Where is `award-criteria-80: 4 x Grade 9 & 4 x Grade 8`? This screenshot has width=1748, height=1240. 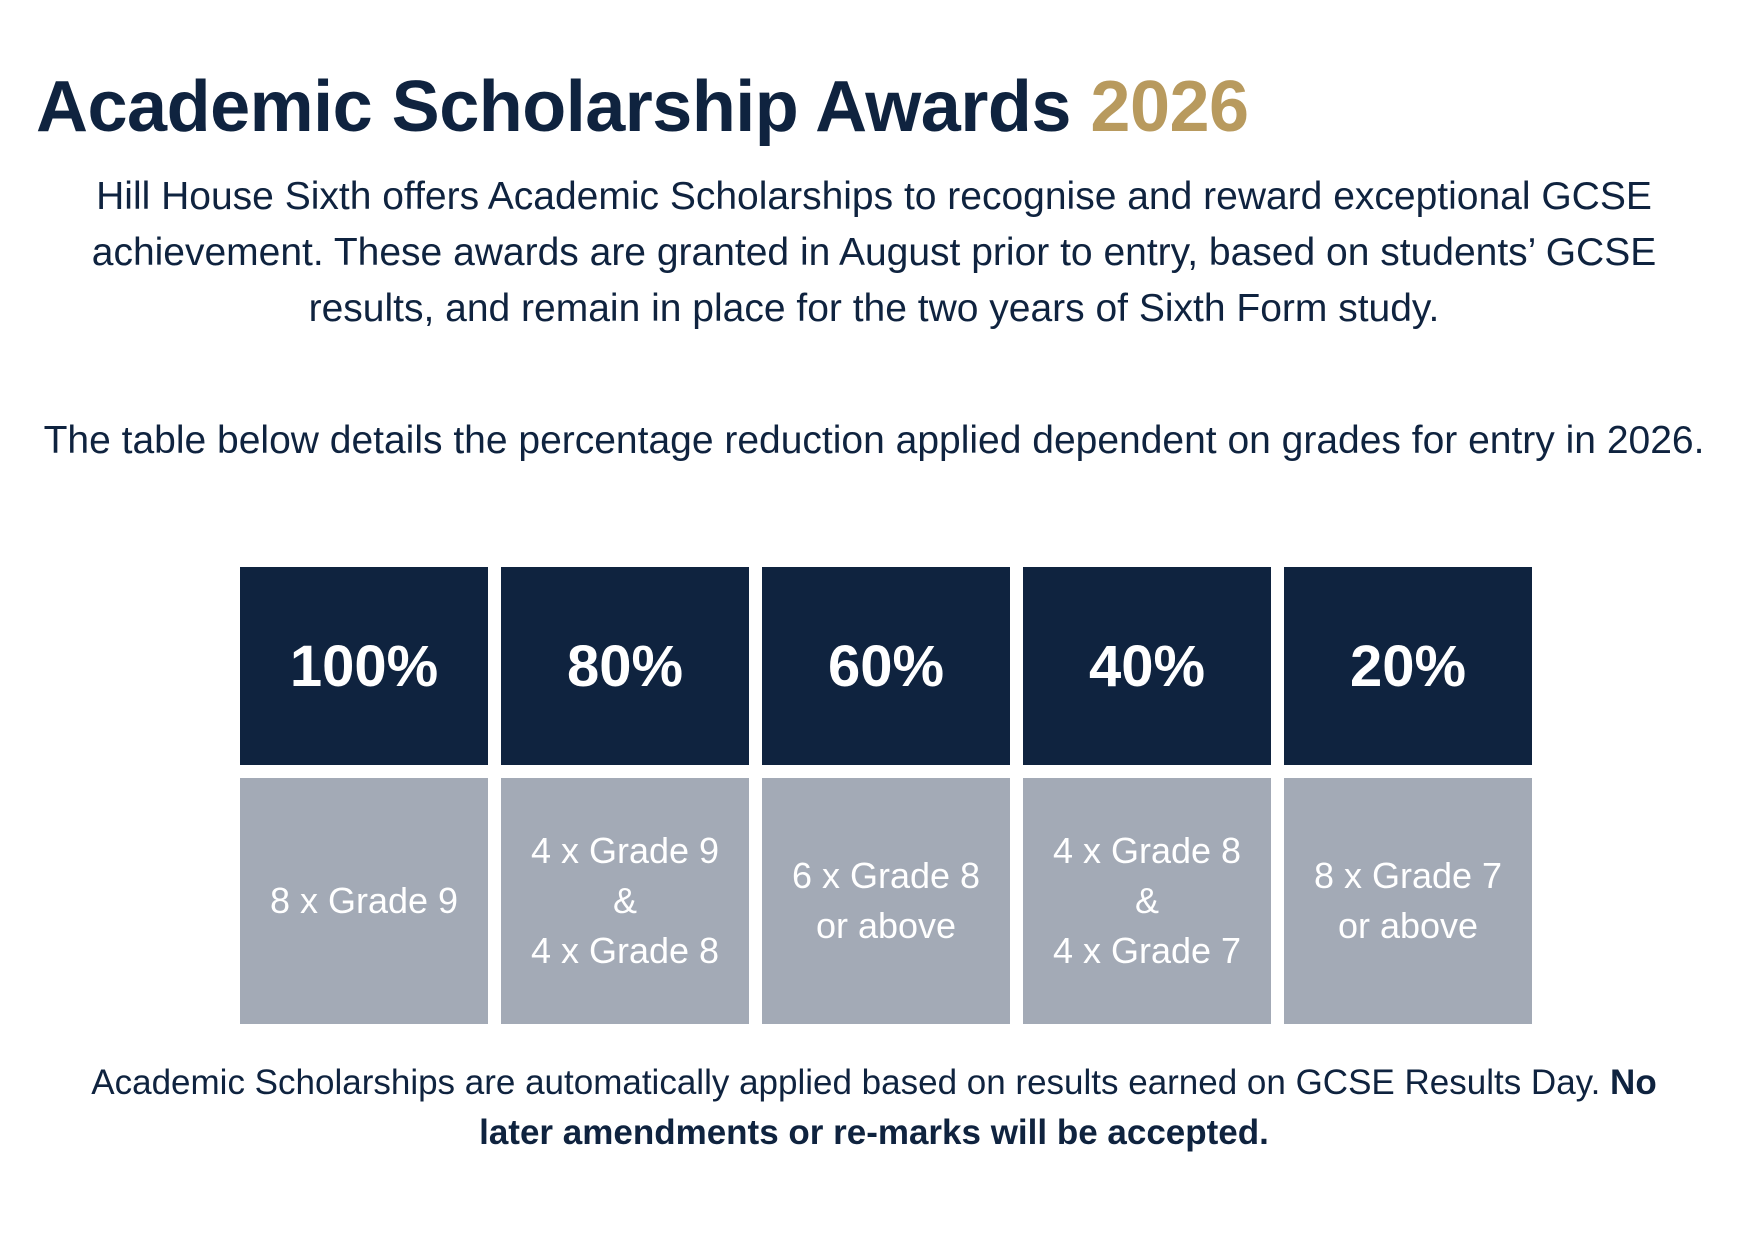
award-criteria-80: 4 x Grade 9 & 4 x Grade 8 is located at coordinates (625, 901).